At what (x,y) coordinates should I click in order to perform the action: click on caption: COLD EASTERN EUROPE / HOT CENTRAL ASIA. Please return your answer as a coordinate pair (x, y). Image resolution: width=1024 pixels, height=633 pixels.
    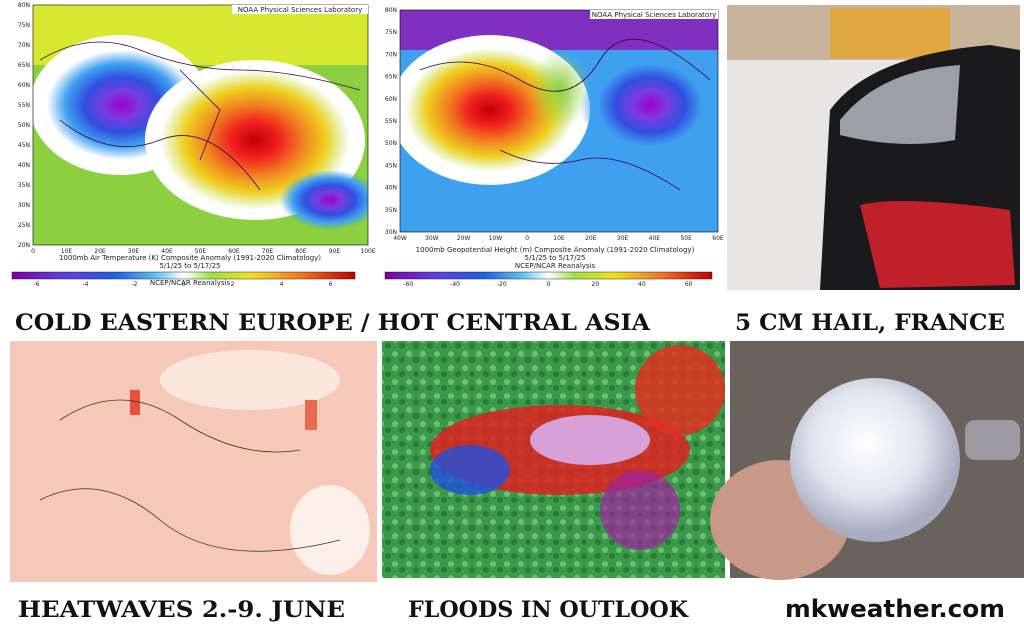
    Looking at the image, I should click on (333, 323).